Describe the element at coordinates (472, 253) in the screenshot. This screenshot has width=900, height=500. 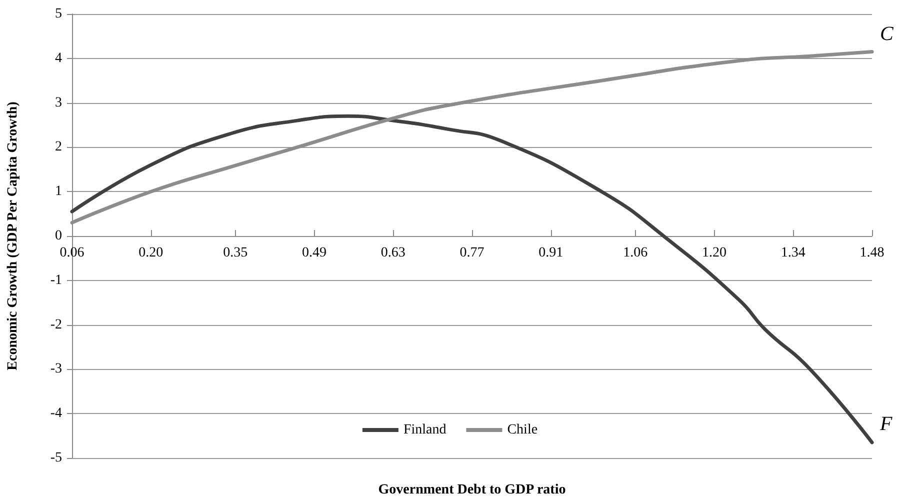
I see `x-tick-label: 0.77` at that location.